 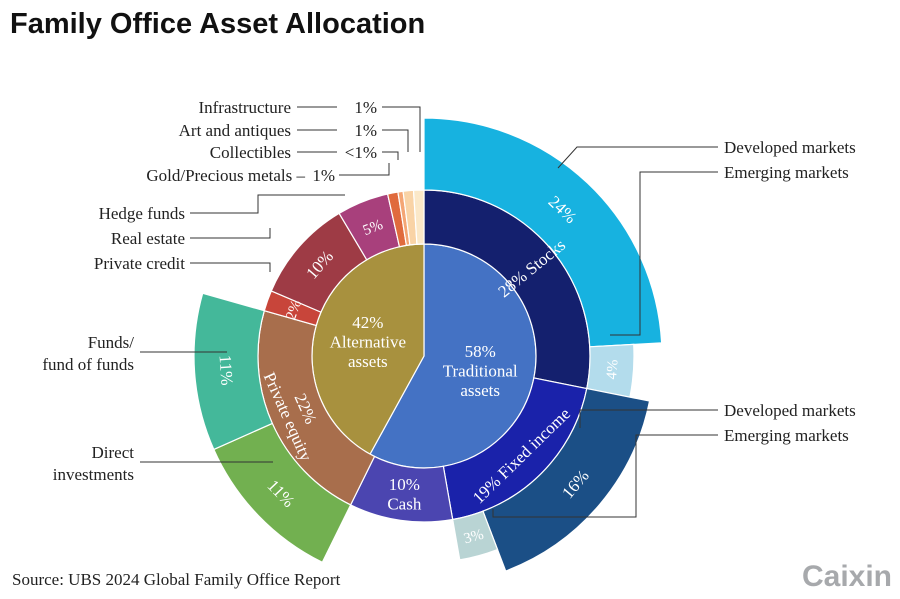 I want to click on caixin-logo: Caixin, so click(x=847, y=576).